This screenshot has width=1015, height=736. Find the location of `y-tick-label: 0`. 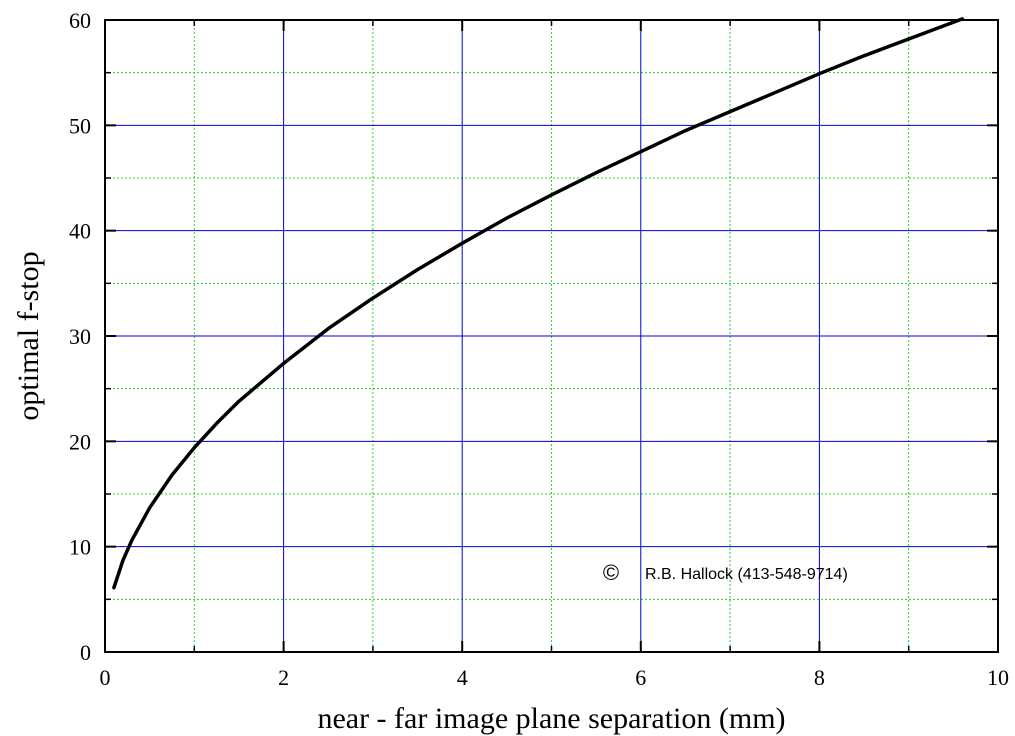

y-tick-label: 0 is located at coordinates (85, 652).